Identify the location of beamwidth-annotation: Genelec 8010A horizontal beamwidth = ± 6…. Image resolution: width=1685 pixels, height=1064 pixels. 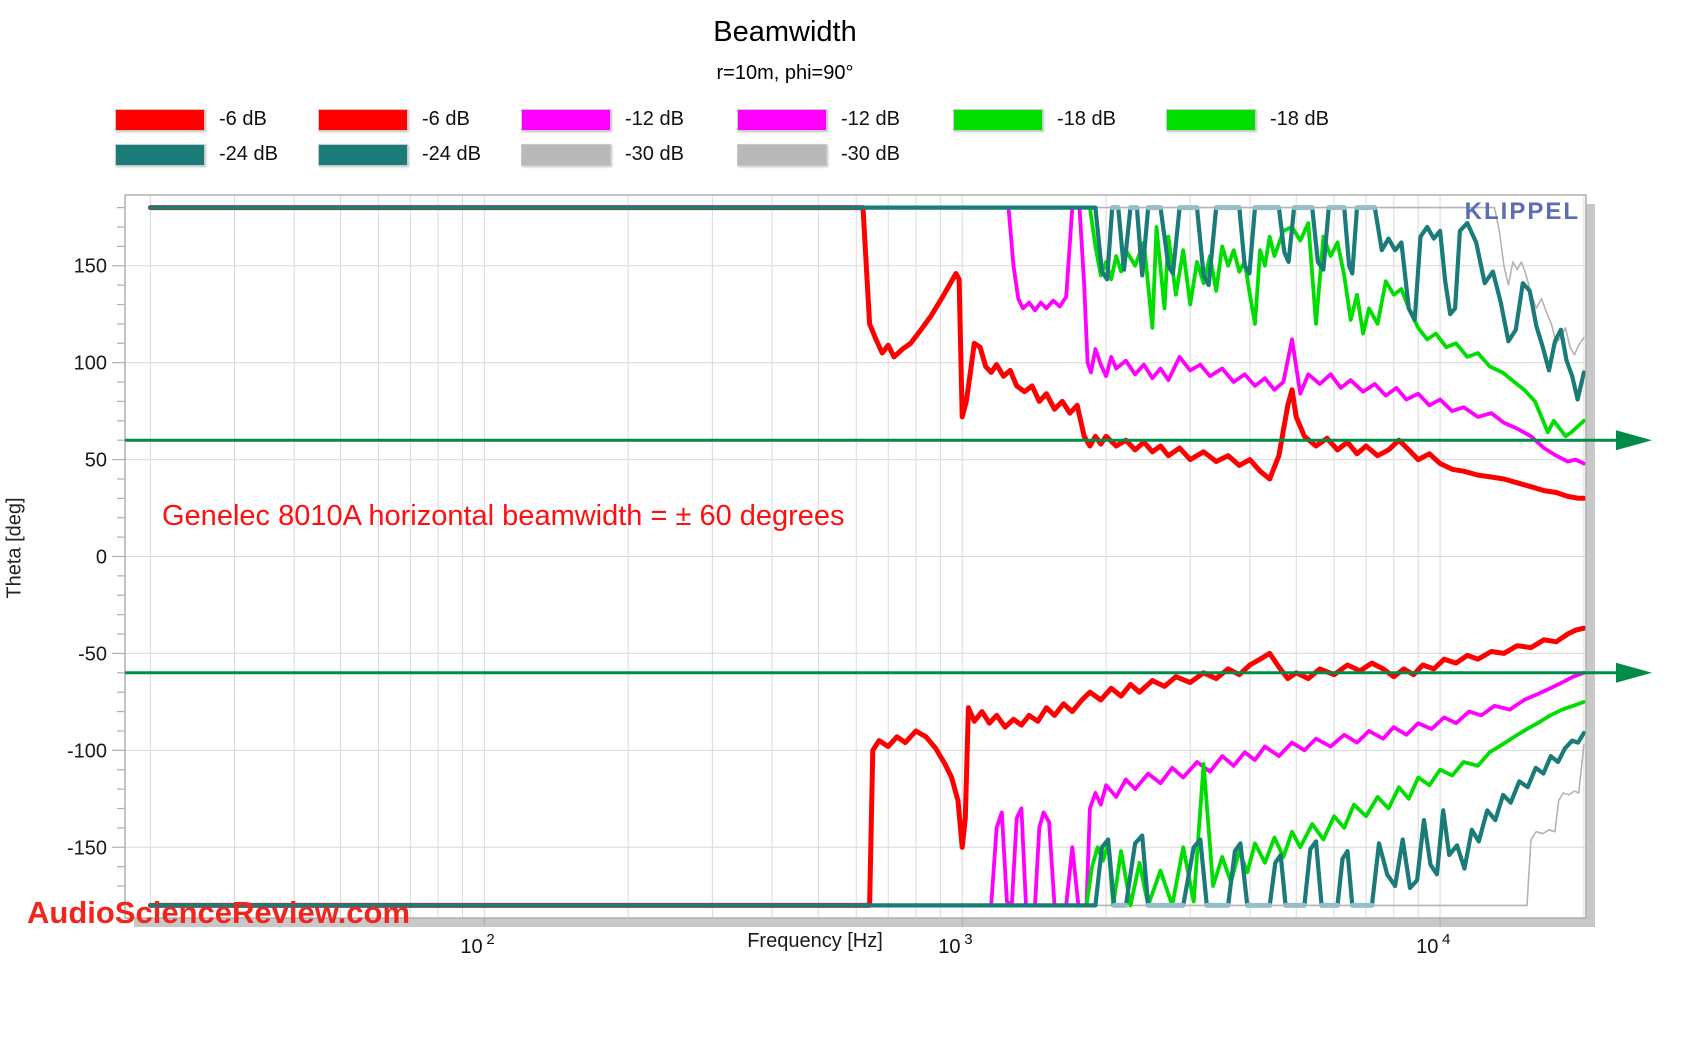
(503, 516).